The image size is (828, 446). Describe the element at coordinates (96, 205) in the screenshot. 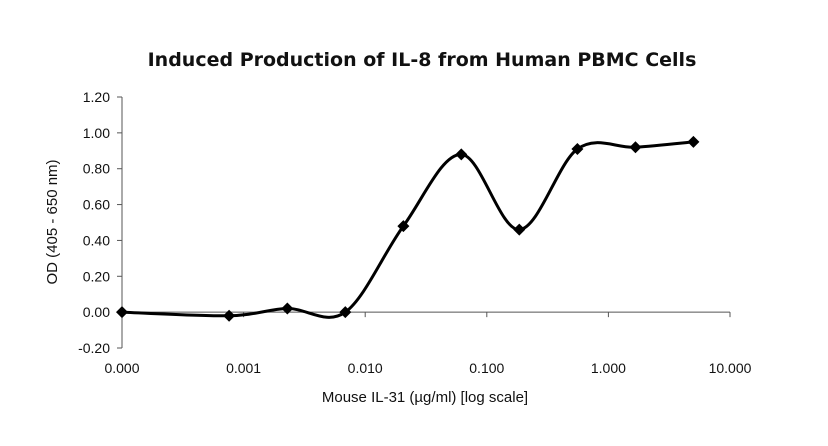

I see `y-tick-label: 0.60` at that location.